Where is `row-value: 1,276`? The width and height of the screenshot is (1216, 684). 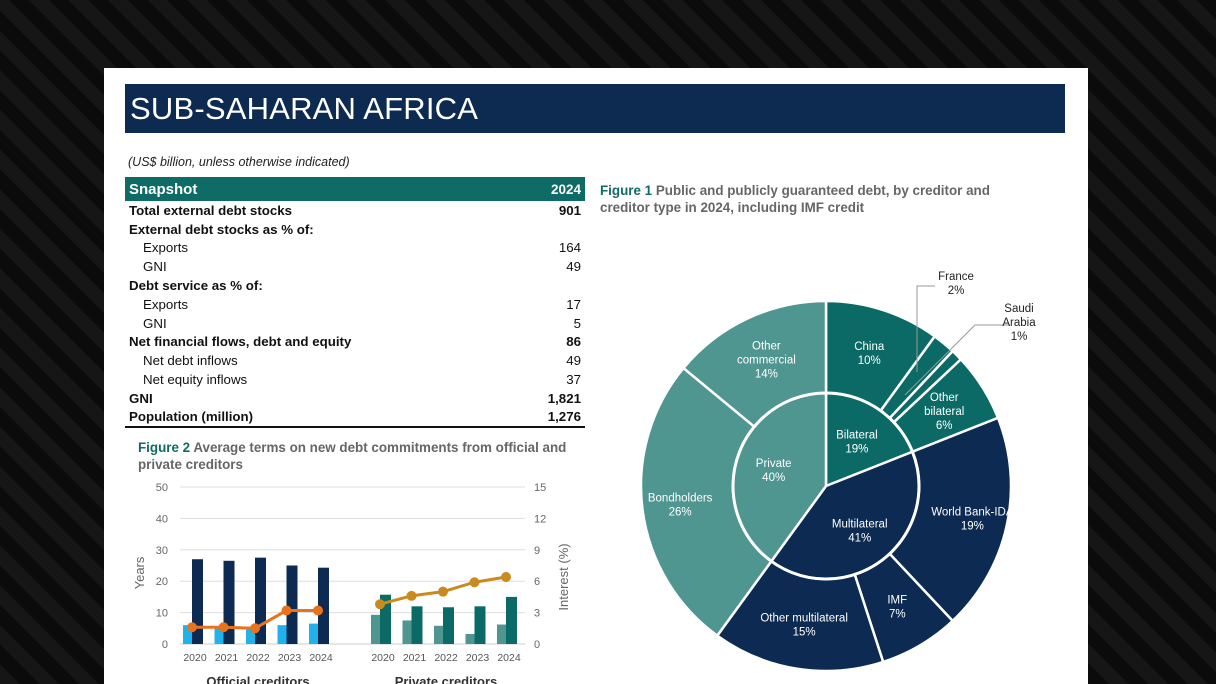 row-value: 1,276 is located at coordinates (550, 417).